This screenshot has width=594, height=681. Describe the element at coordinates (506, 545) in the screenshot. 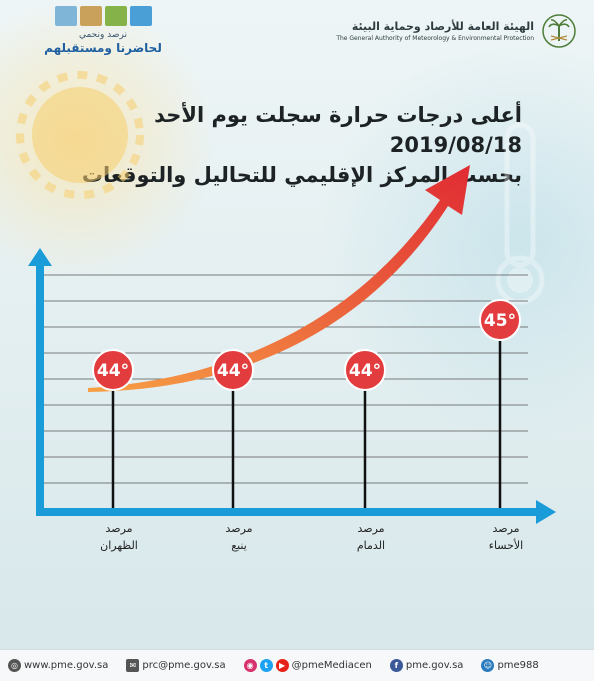

I see `station-label: الأحساء` at that location.